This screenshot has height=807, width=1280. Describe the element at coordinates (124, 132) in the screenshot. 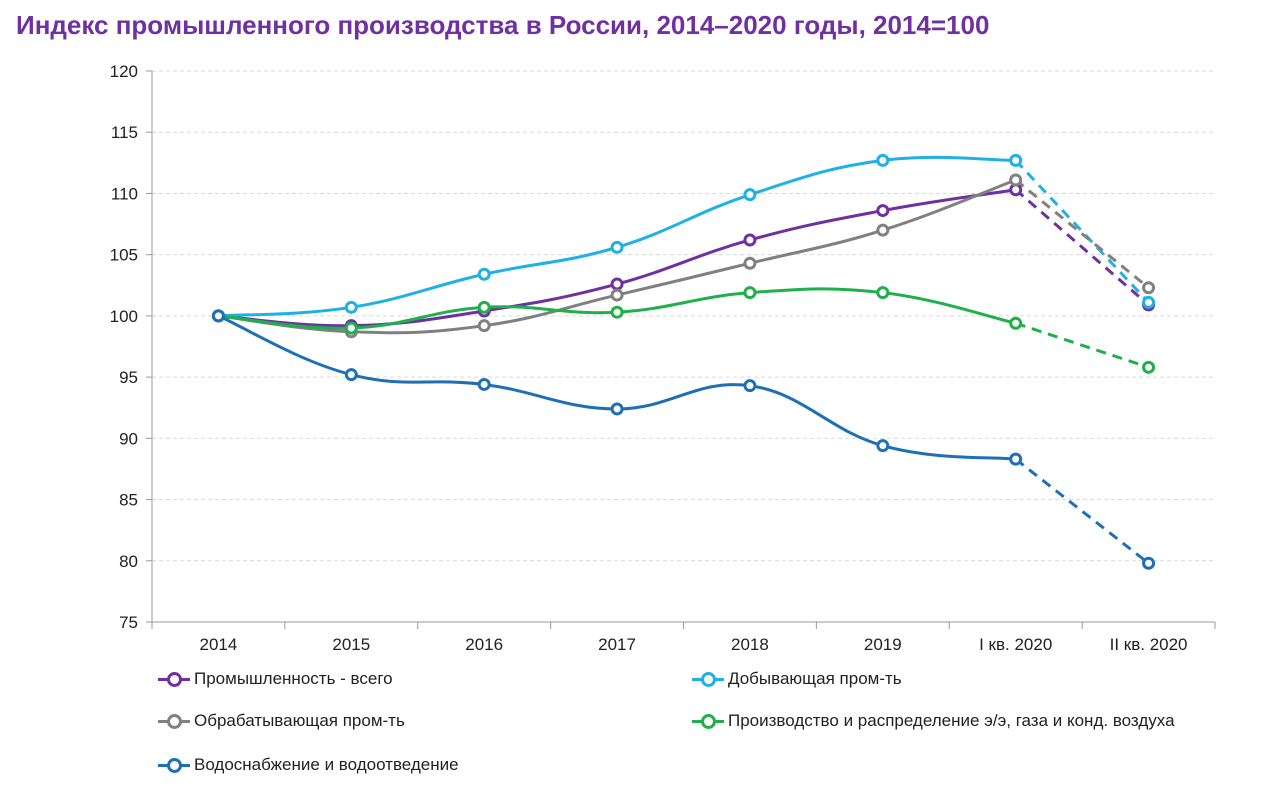

I see `y-tick-label: 115` at that location.